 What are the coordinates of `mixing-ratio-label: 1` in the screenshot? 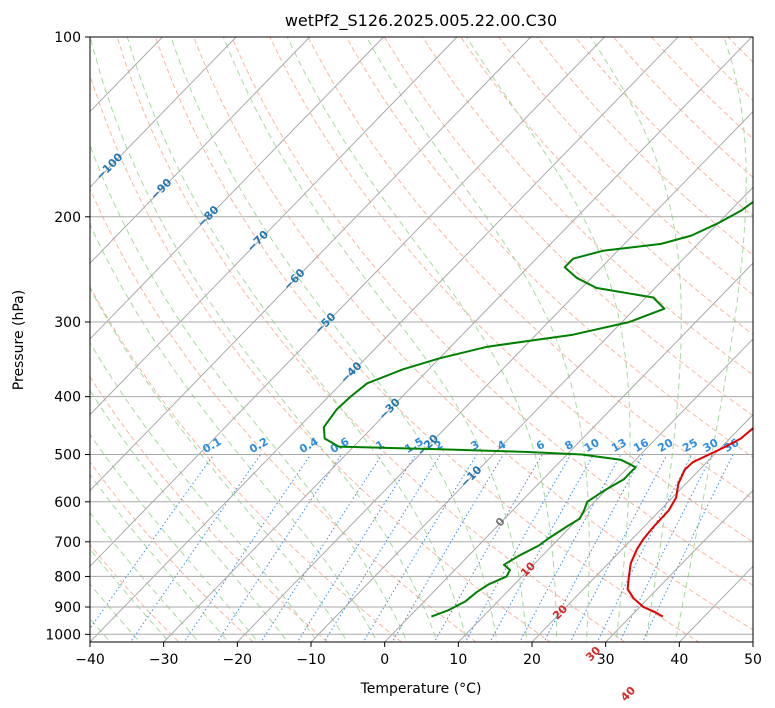 It's located at (380, 445).